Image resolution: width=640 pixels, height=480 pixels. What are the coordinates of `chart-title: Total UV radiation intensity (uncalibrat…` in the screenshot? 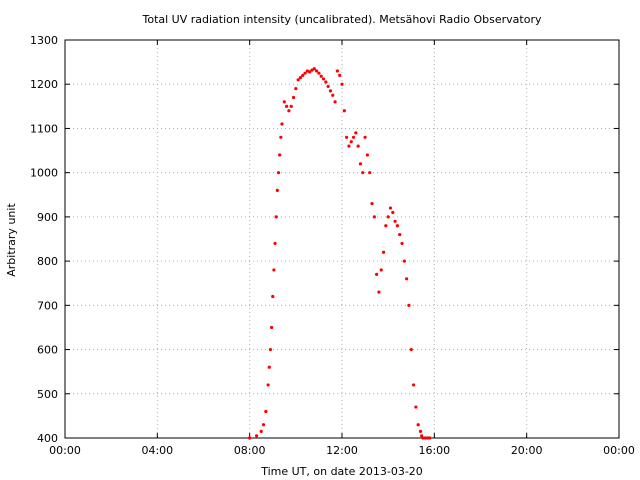 It's located at (342, 19).